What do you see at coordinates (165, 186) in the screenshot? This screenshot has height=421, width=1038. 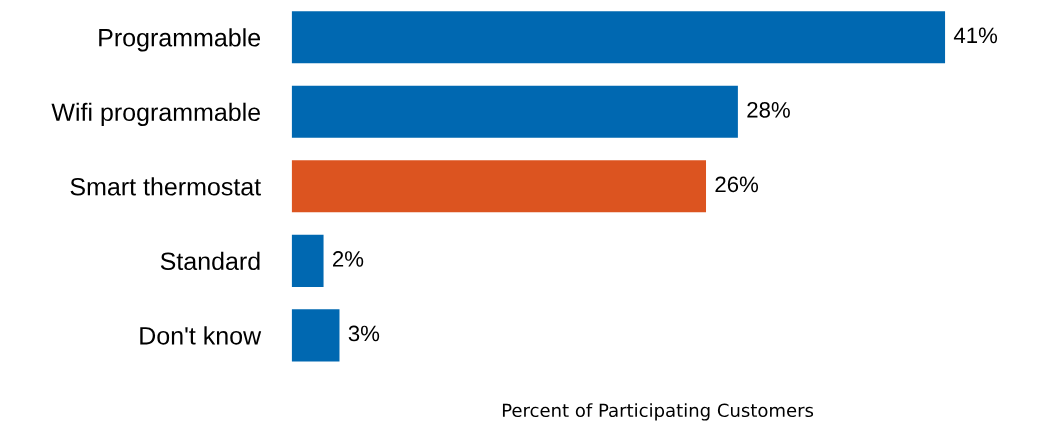 I see `y-tick-label: Smart thermostat` at bounding box center [165, 186].